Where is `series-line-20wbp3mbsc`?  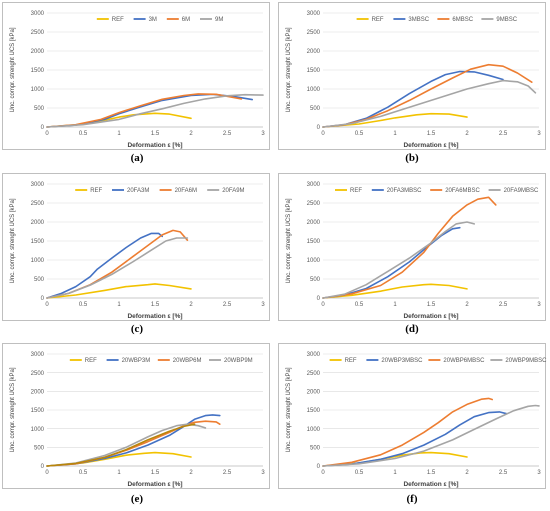
series-line-20wbp3mbsc is located at coordinates (415, 439).